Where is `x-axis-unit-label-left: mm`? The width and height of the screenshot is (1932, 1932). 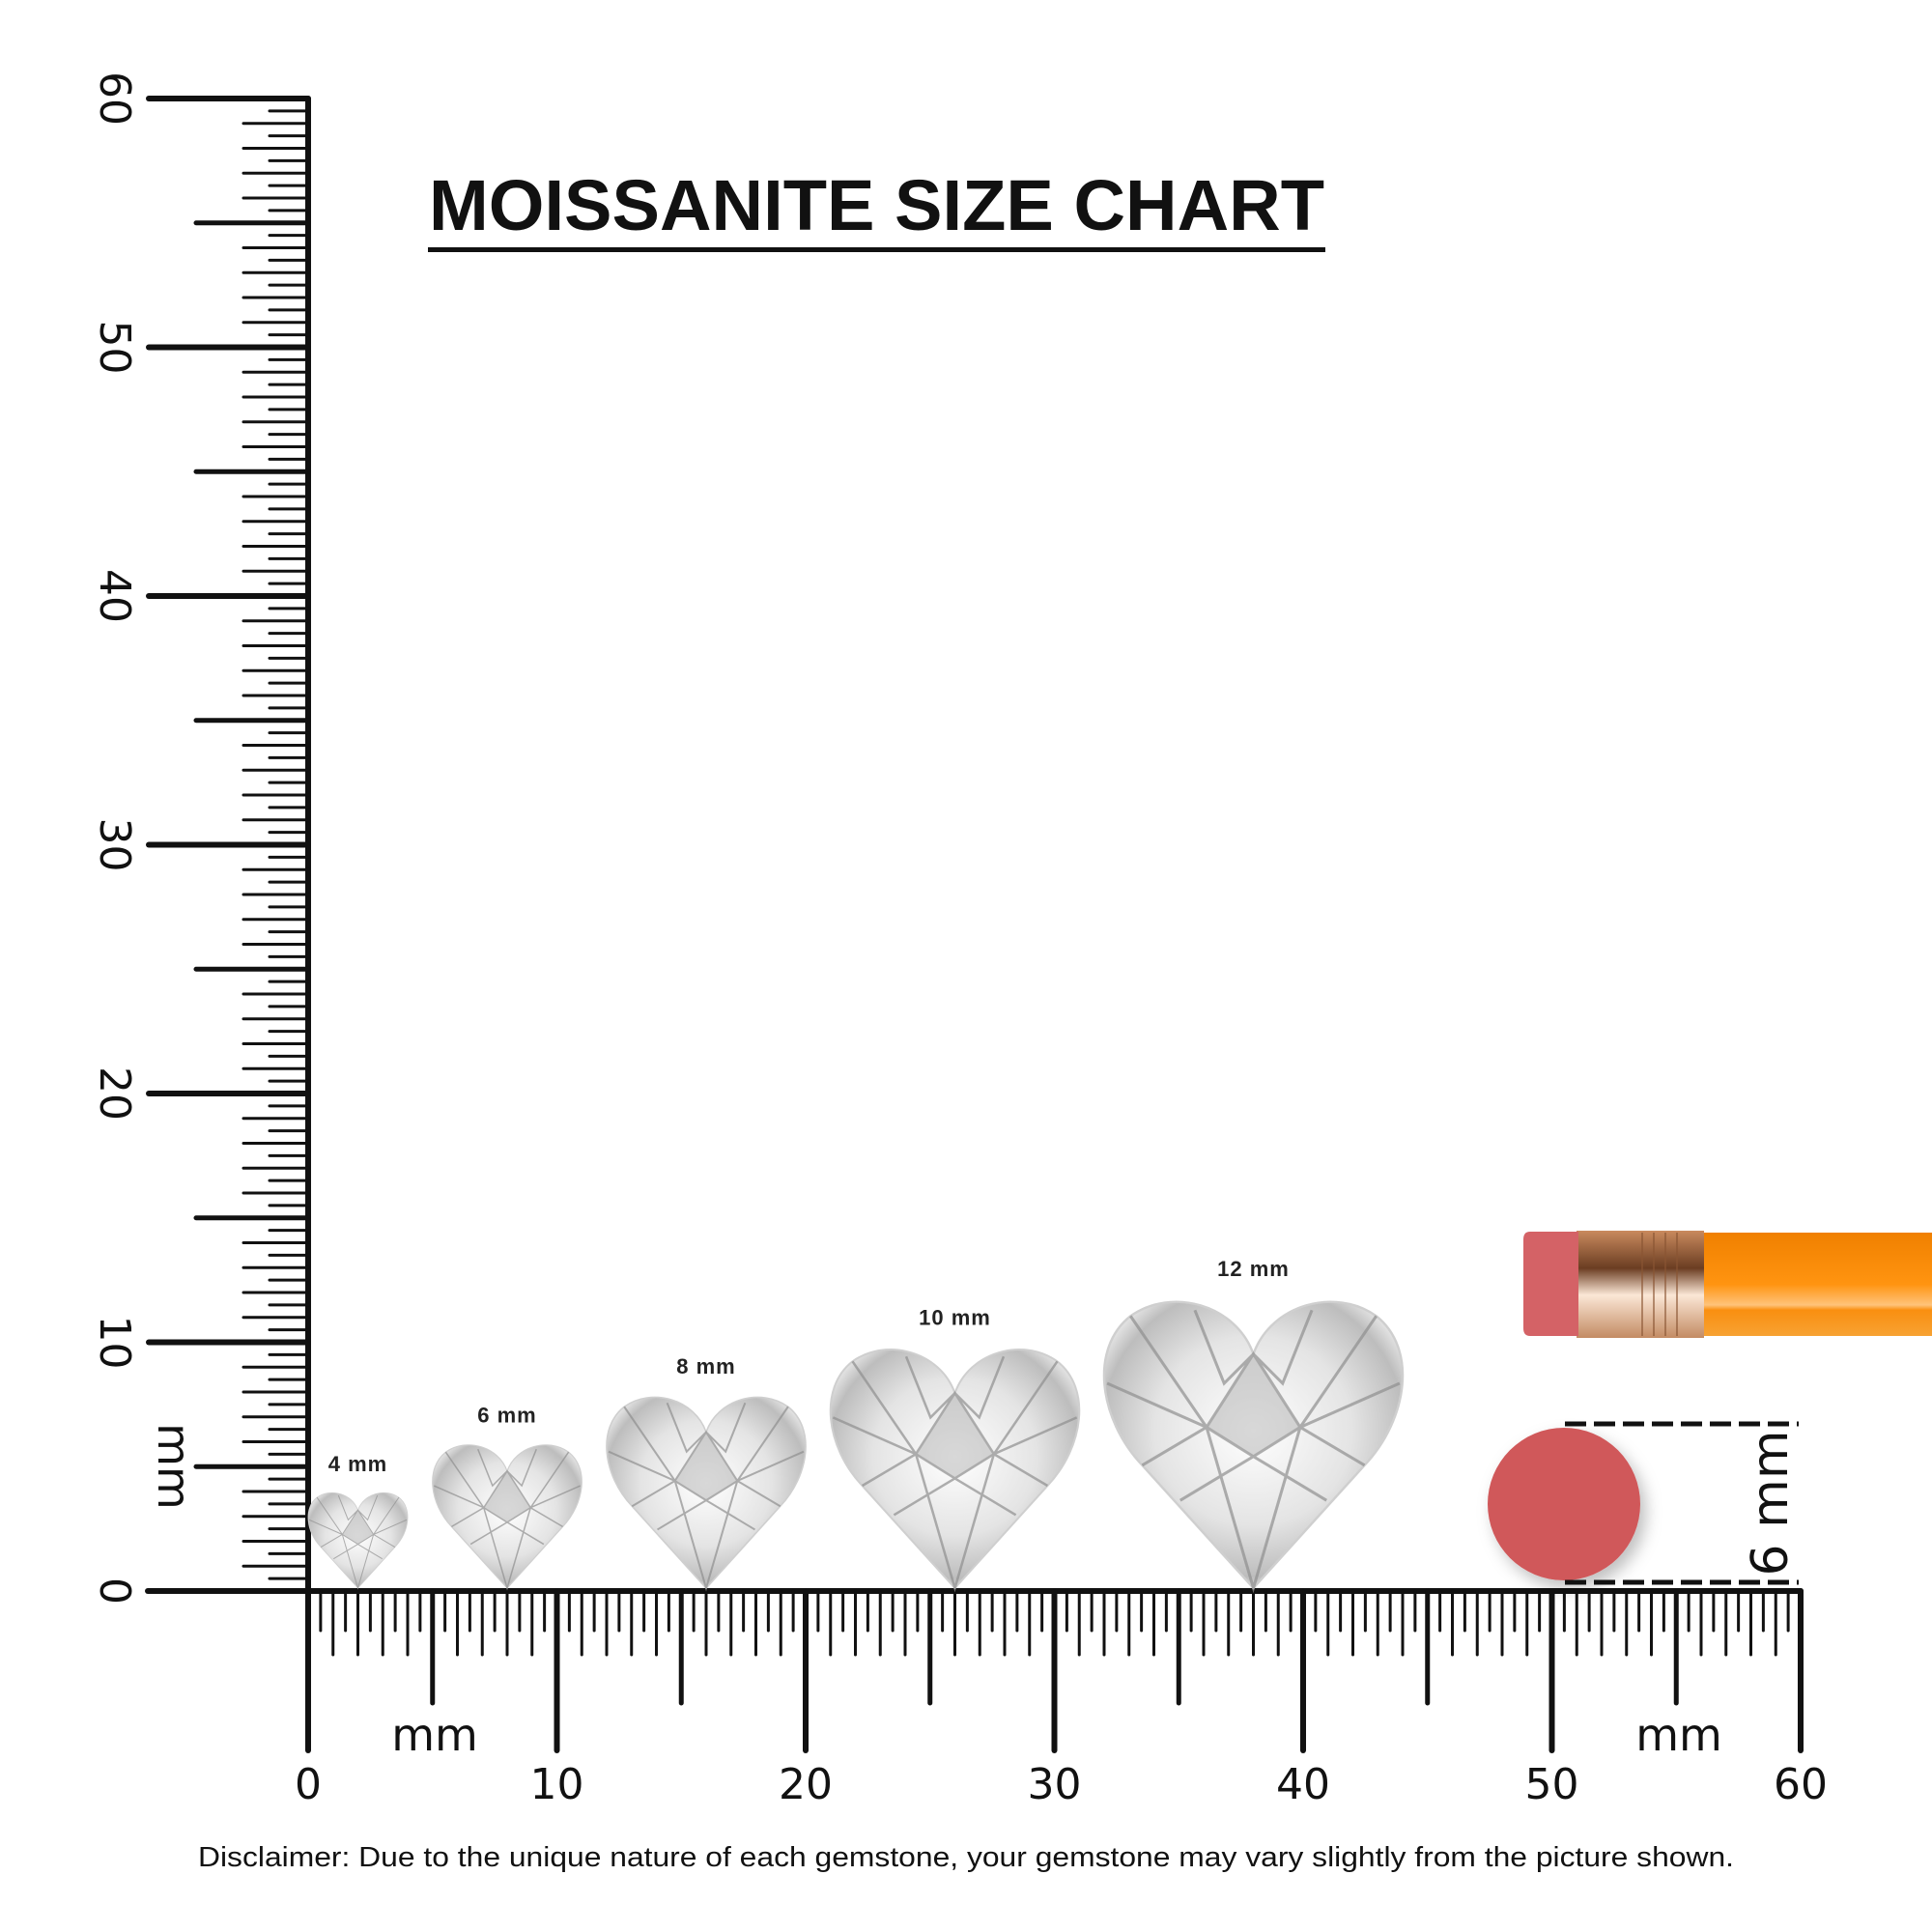
x-axis-unit-label-left: mm is located at coordinates (434, 1735).